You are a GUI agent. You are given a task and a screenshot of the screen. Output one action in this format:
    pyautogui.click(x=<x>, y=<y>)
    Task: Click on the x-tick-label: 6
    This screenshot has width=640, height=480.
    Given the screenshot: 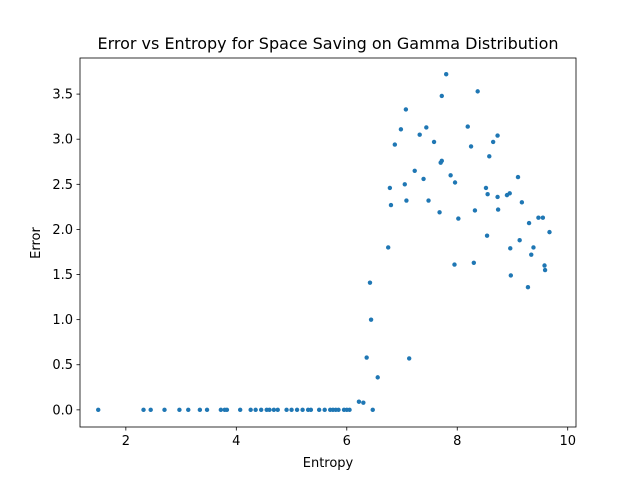 What is the action you would take?
    pyautogui.click(x=347, y=441)
    